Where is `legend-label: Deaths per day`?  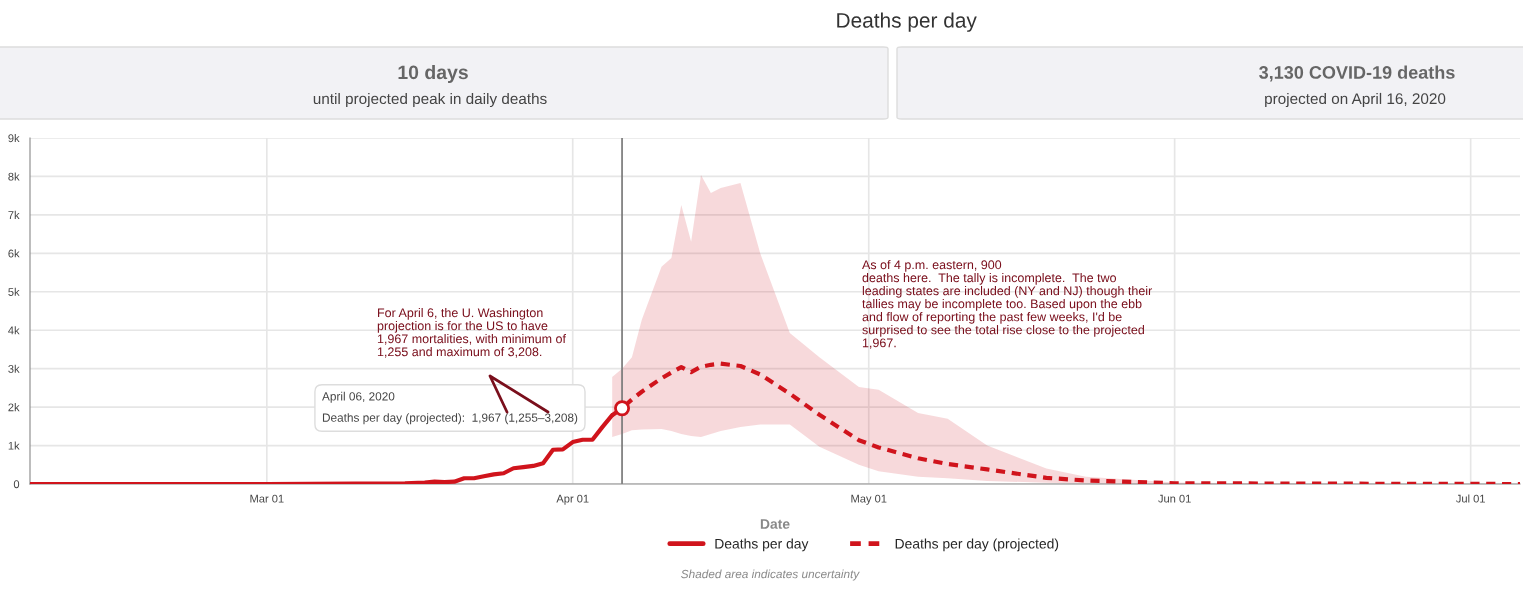 legend-label: Deaths per day is located at coordinates (762, 545).